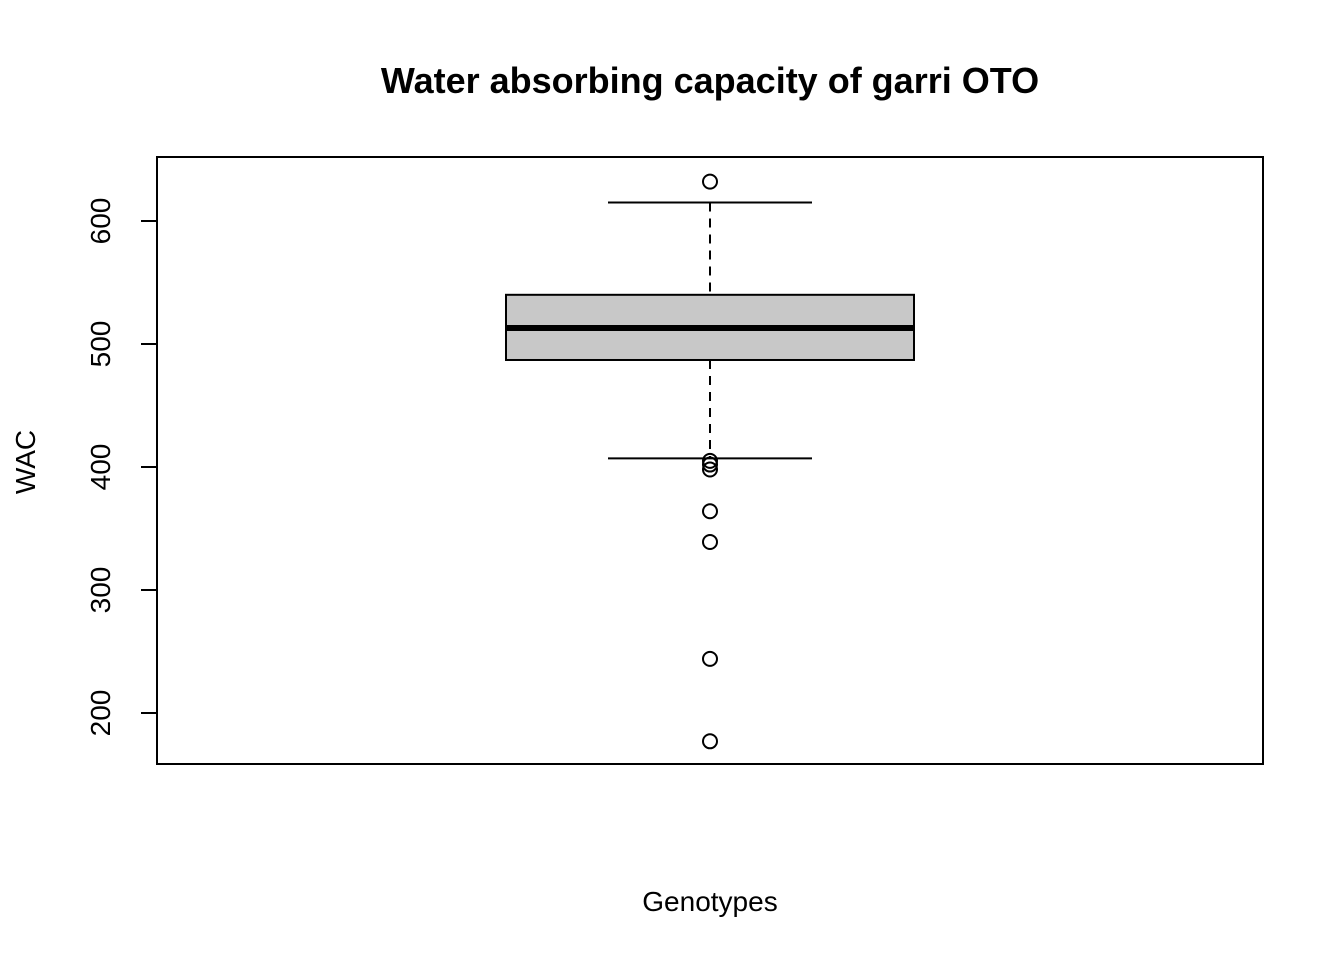 The width and height of the screenshot is (1344, 960). Describe the element at coordinates (100, 590) in the screenshot. I see `y-tick-label: 300` at that location.